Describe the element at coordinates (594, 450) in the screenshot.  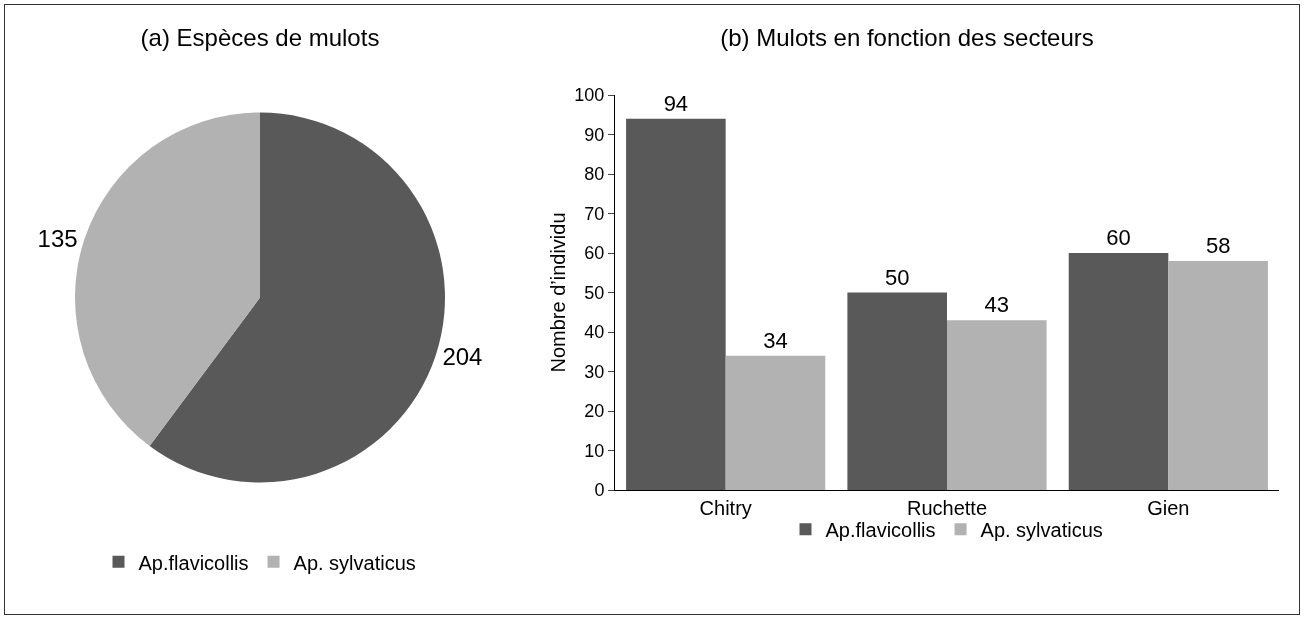
I see `y-tick-label: 10` at that location.